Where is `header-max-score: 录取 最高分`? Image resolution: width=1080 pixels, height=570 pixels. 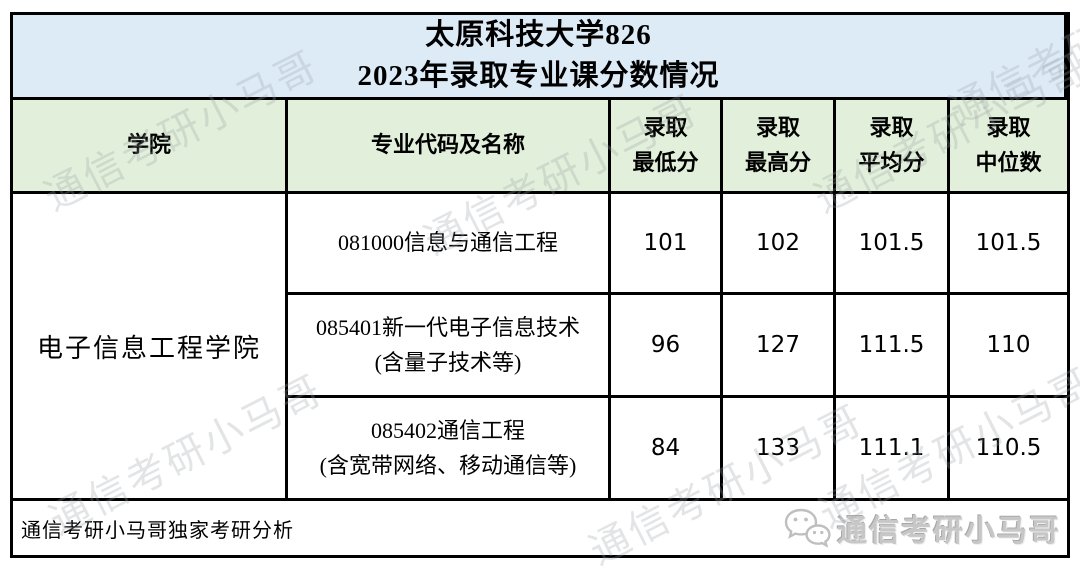 header-max-score: 录取 最高分 is located at coordinates (779, 147).